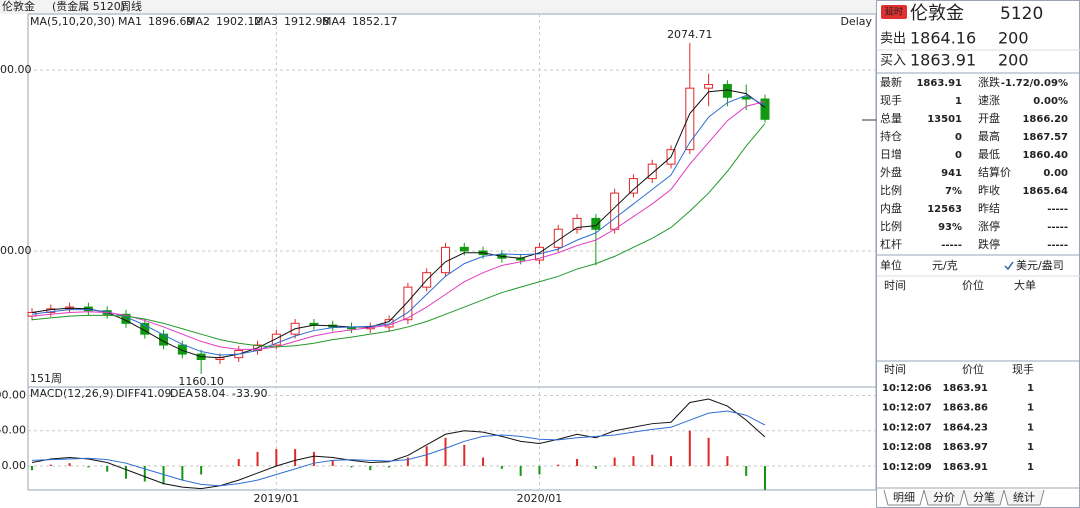 The height and width of the screenshot is (508, 1080). What do you see at coordinates (307, 21) in the screenshot?
I see `ma-value: 1912.98` at bounding box center [307, 21].